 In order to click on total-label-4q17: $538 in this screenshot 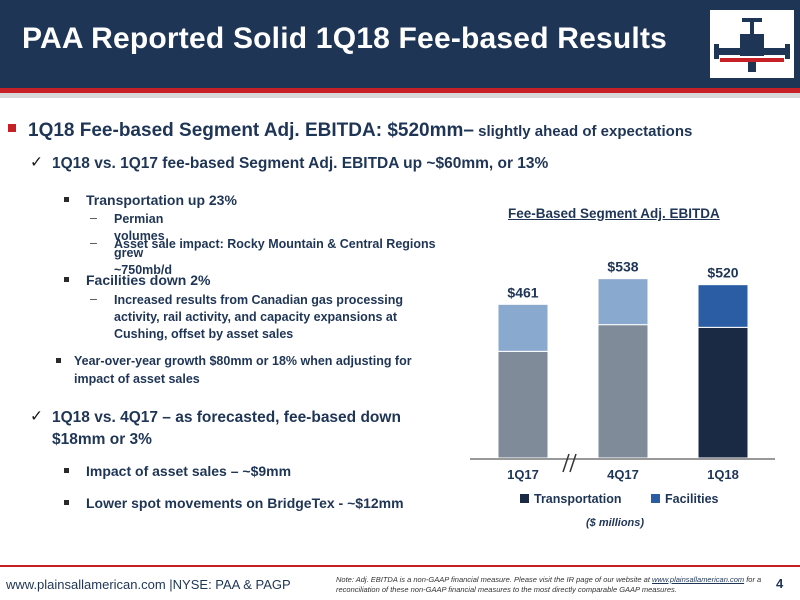, I will do `click(622, 267)`.